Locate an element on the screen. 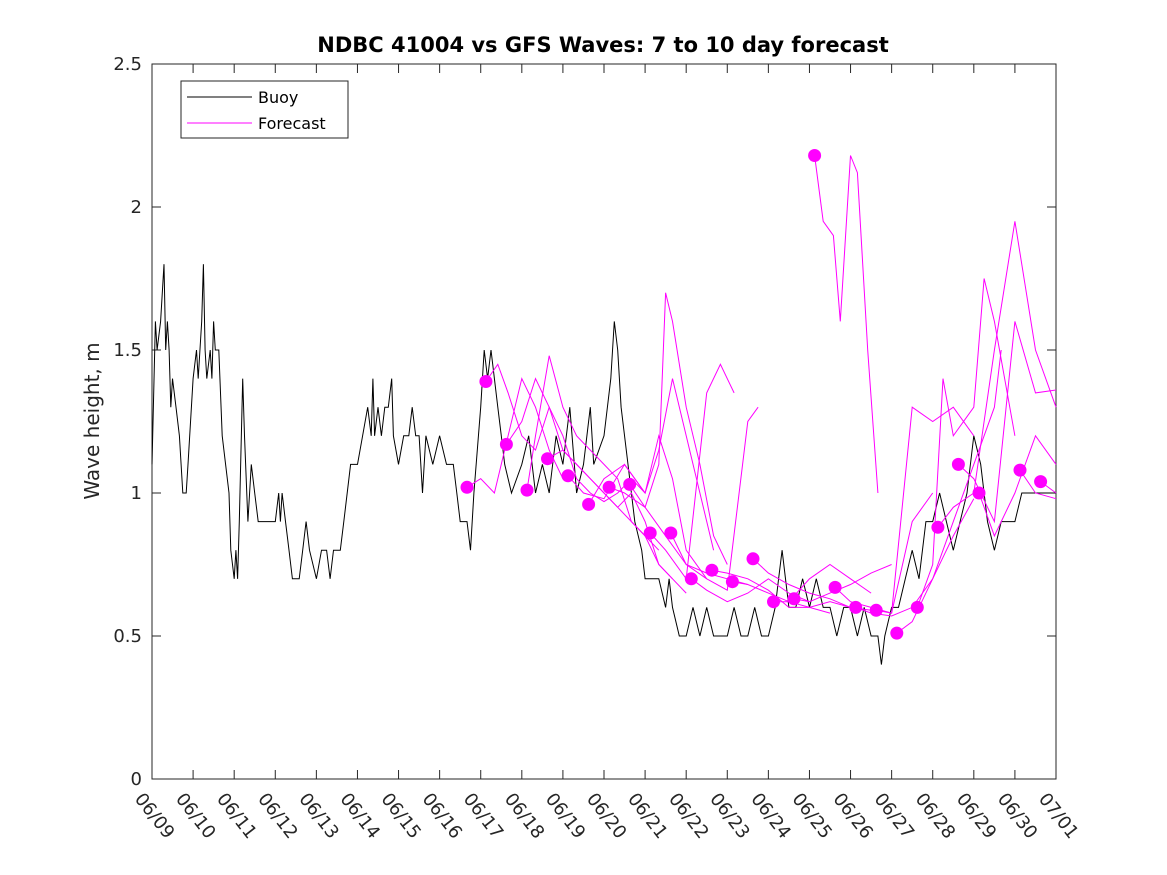 The image size is (1167, 875). y-tick-label: 1 is located at coordinates (136, 493).